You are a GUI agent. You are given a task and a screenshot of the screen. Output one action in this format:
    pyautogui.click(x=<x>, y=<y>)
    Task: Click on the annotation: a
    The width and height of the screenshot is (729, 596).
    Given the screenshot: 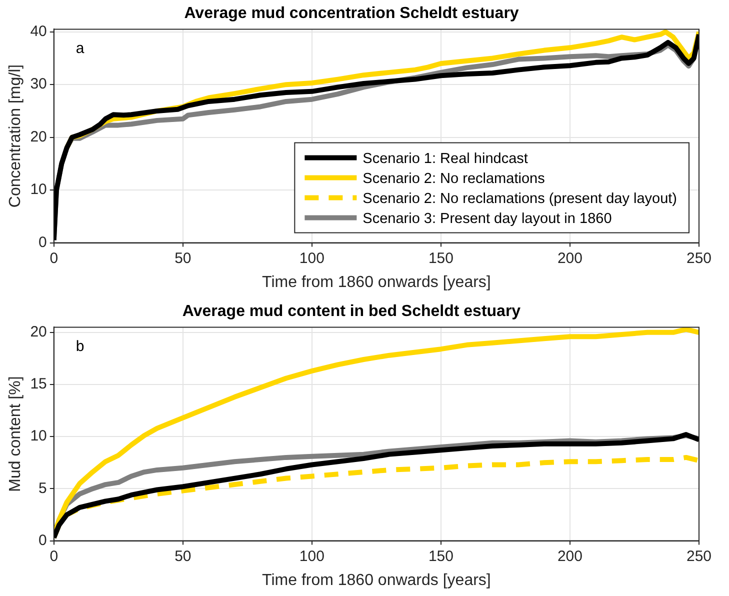 What is the action you would take?
    pyautogui.click(x=80, y=48)
    